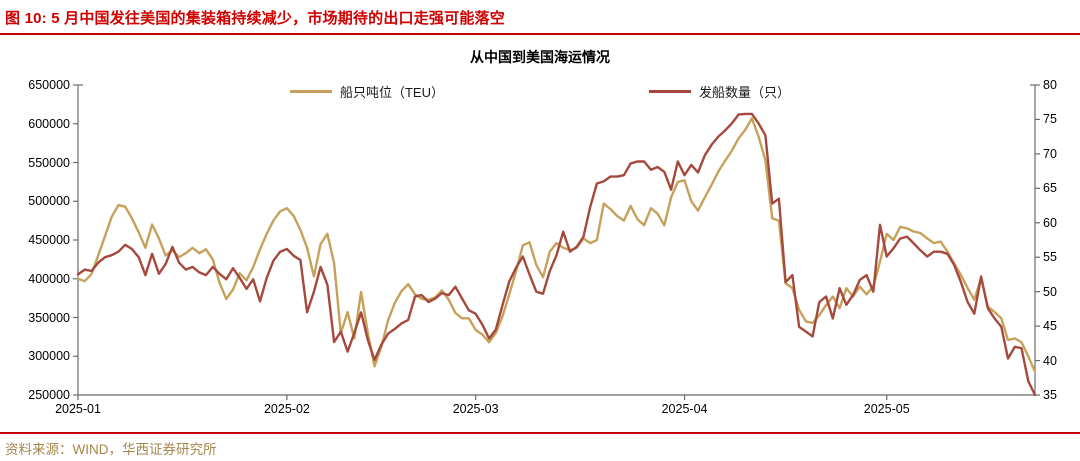 Image resolution: width=1080 pixels, height=461 pixels. Describe the element at coordinates (49, 85) in the screenshot. I see `y-left-tick-label: 650000` at that location.